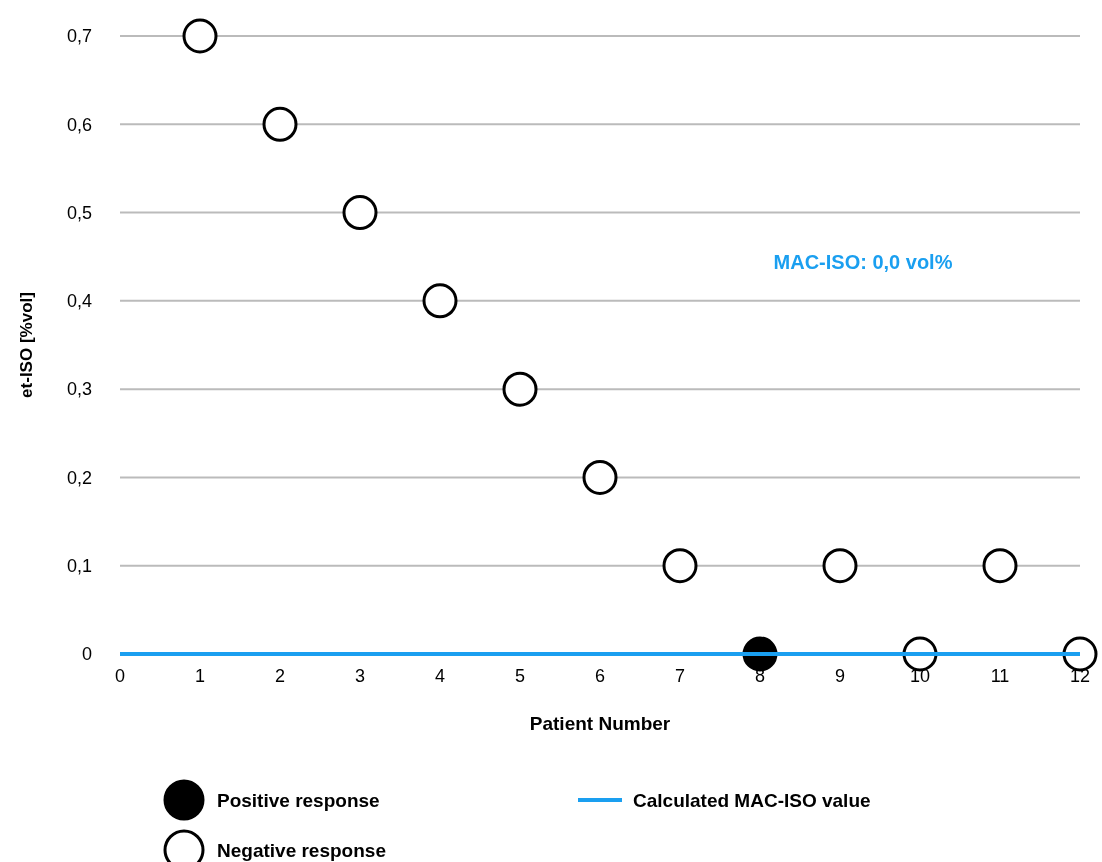 The height and width of the screenshot is (862, 1102). What do you see at coordinates (680, 676) in the screenshot?
I see `x-tick-label: 7` at bounding box center [680, 676].